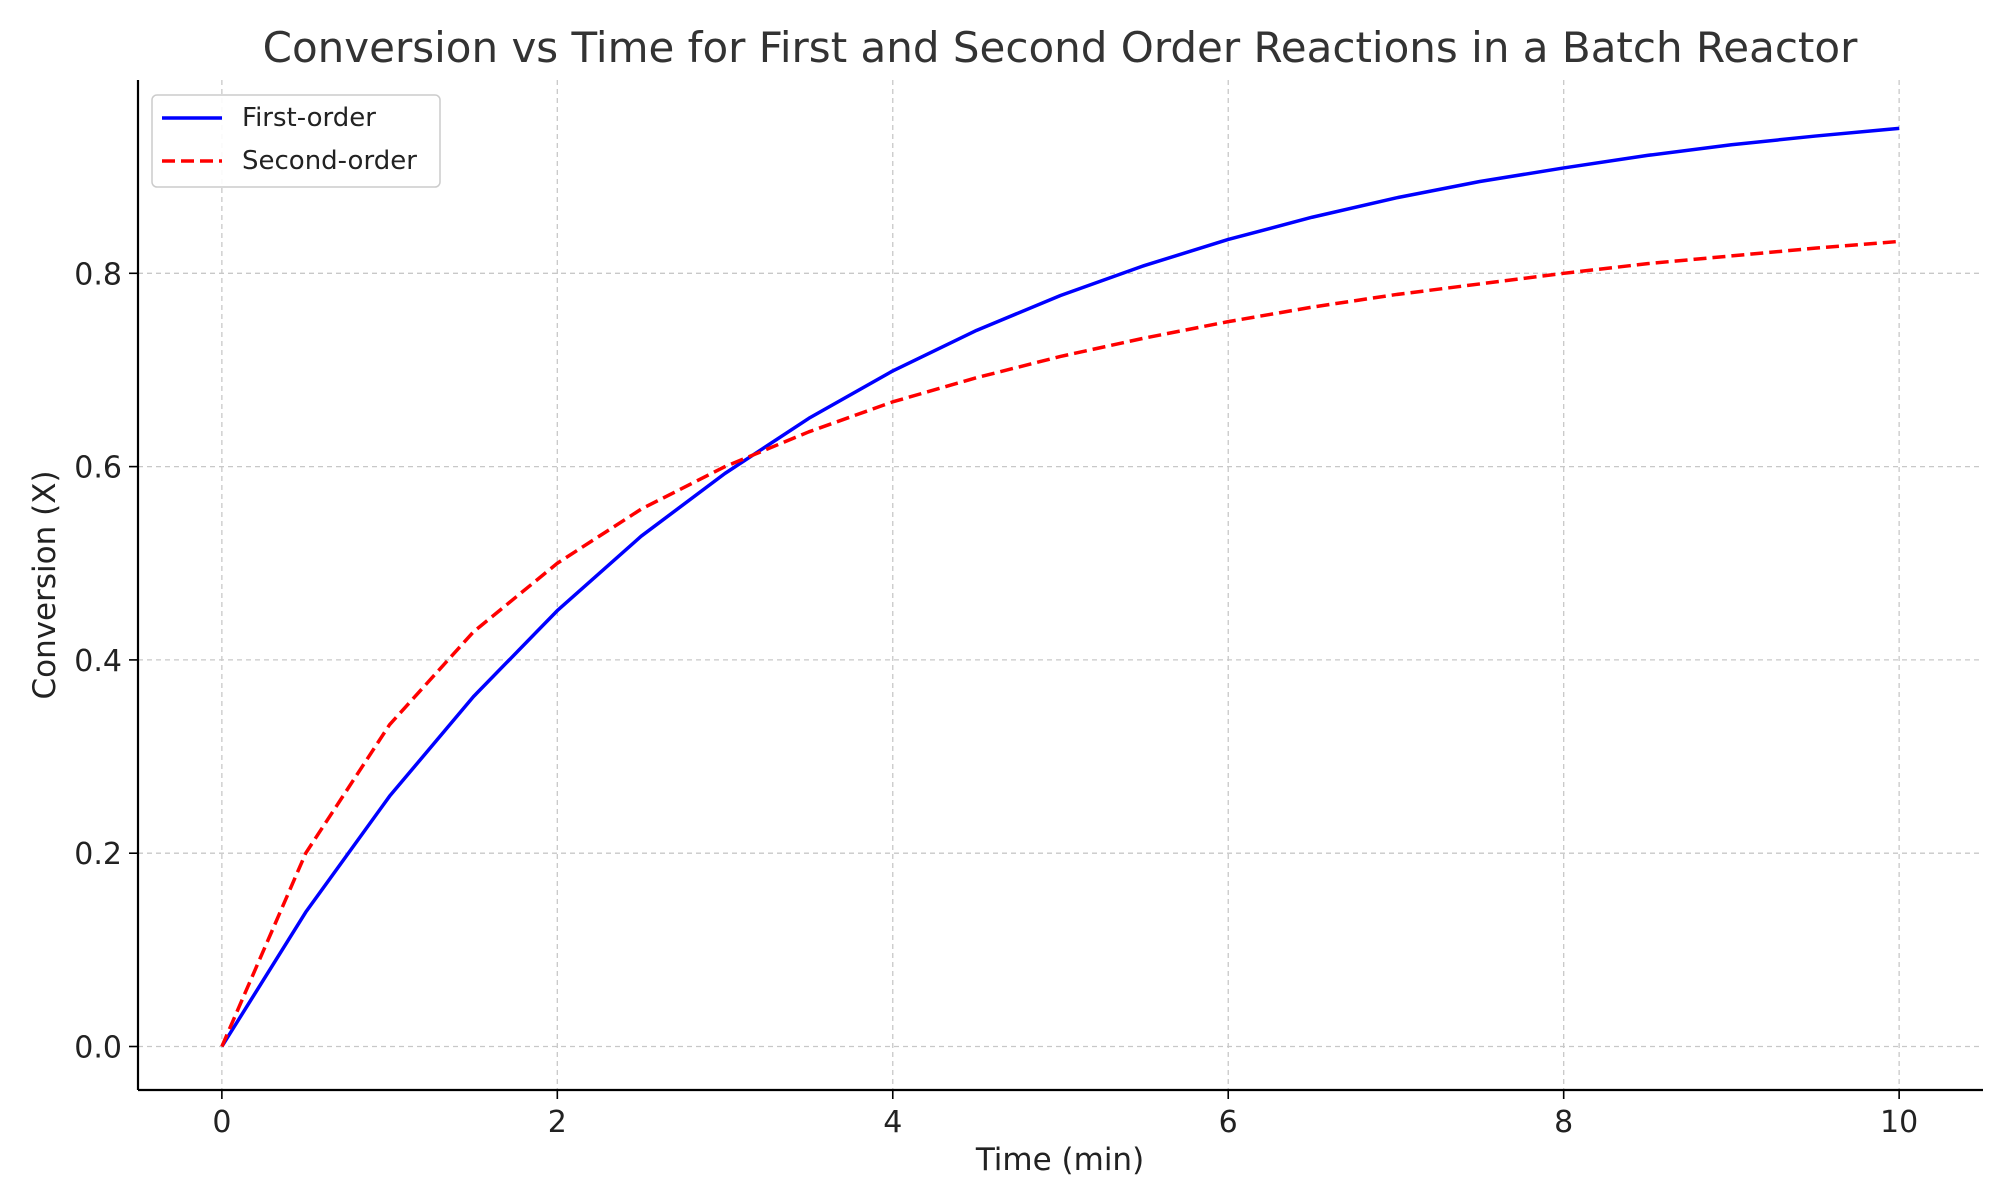 The width and height of the screenshot is (2000, 1204). What do you see at coordinates (309, 118) in the screenshot?
I see `legend-label-first-order: First-order` at bounding box center [309, 118].